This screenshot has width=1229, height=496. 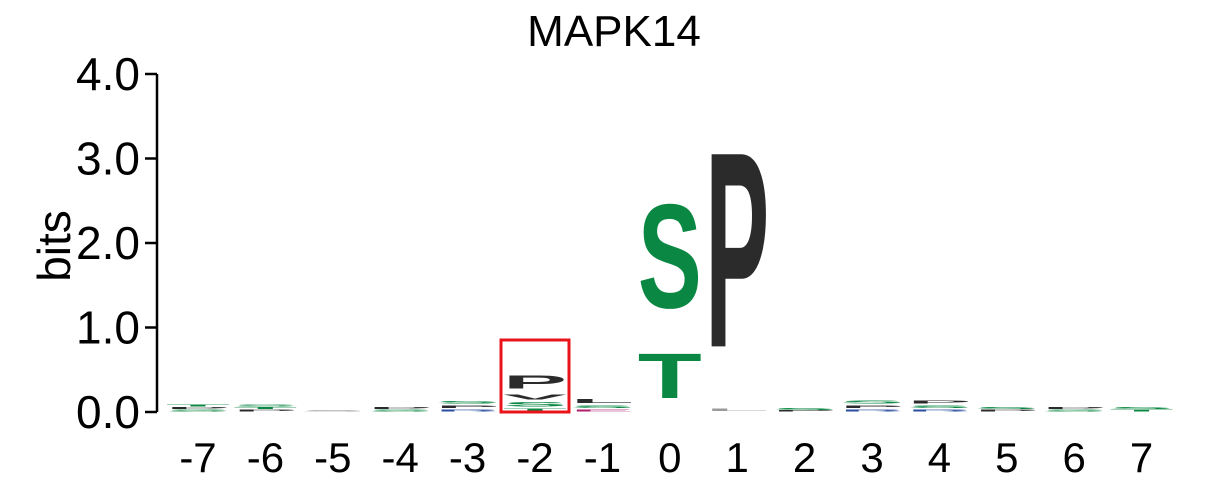 What do you see at coordinates (669, 457) in the screenshot?
I see `x-tick-label: 0` at bounding box center [669, 457].